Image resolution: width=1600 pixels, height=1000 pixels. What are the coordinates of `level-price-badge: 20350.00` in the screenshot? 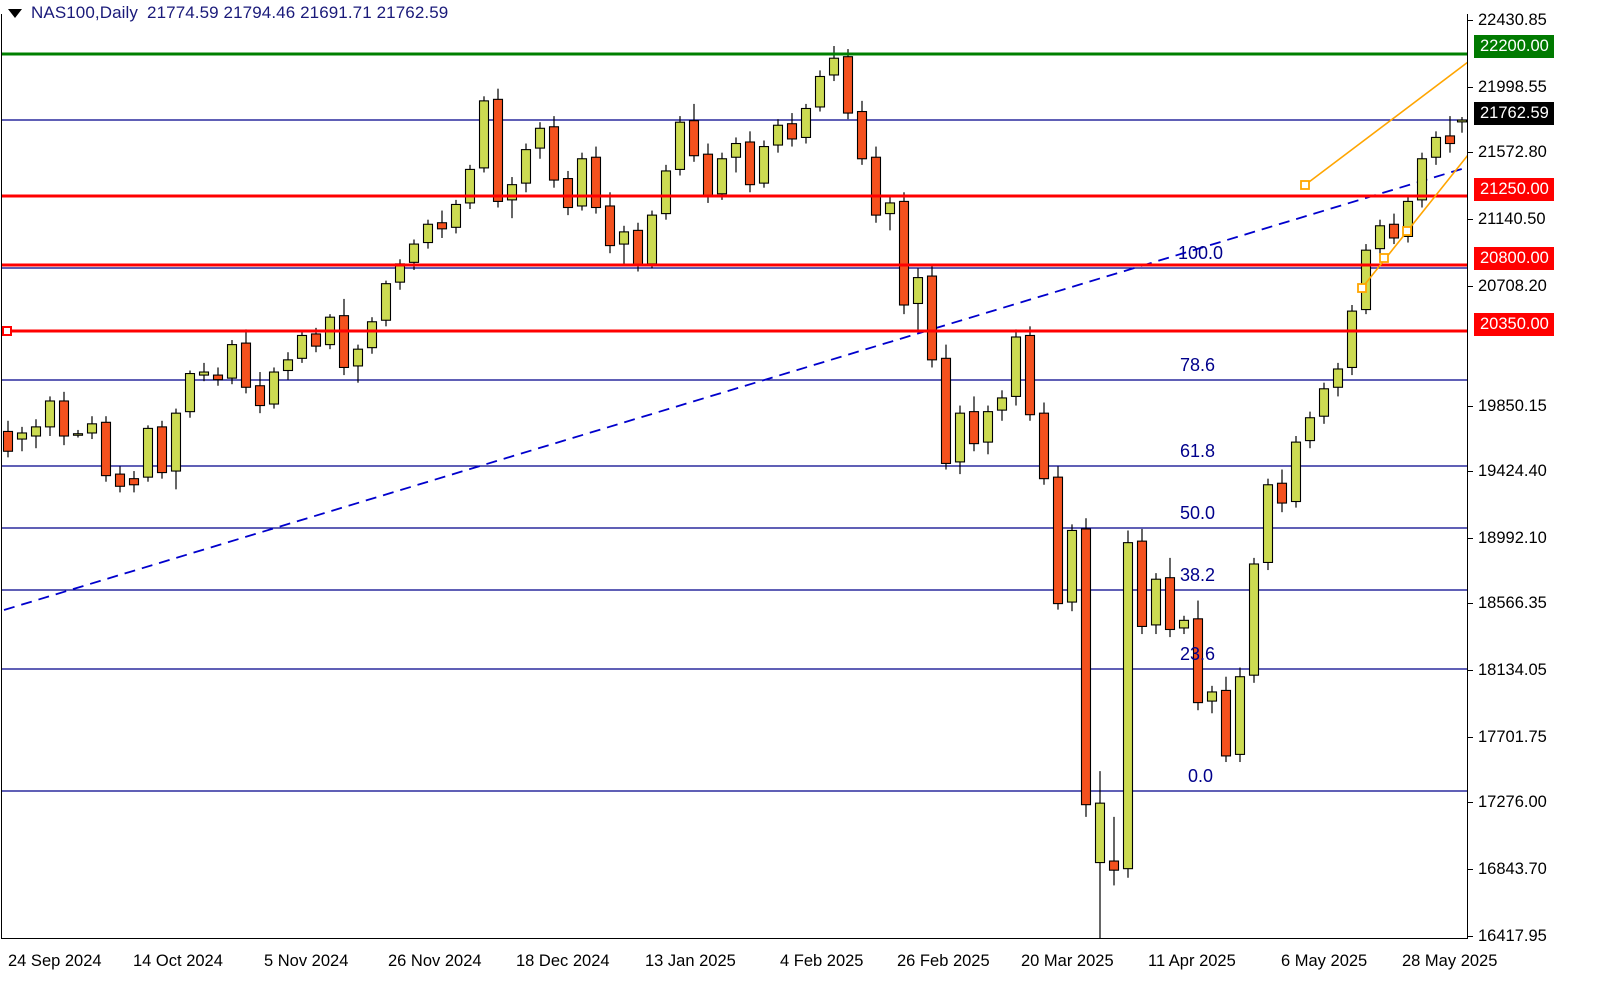 It's located at (1514, 324).